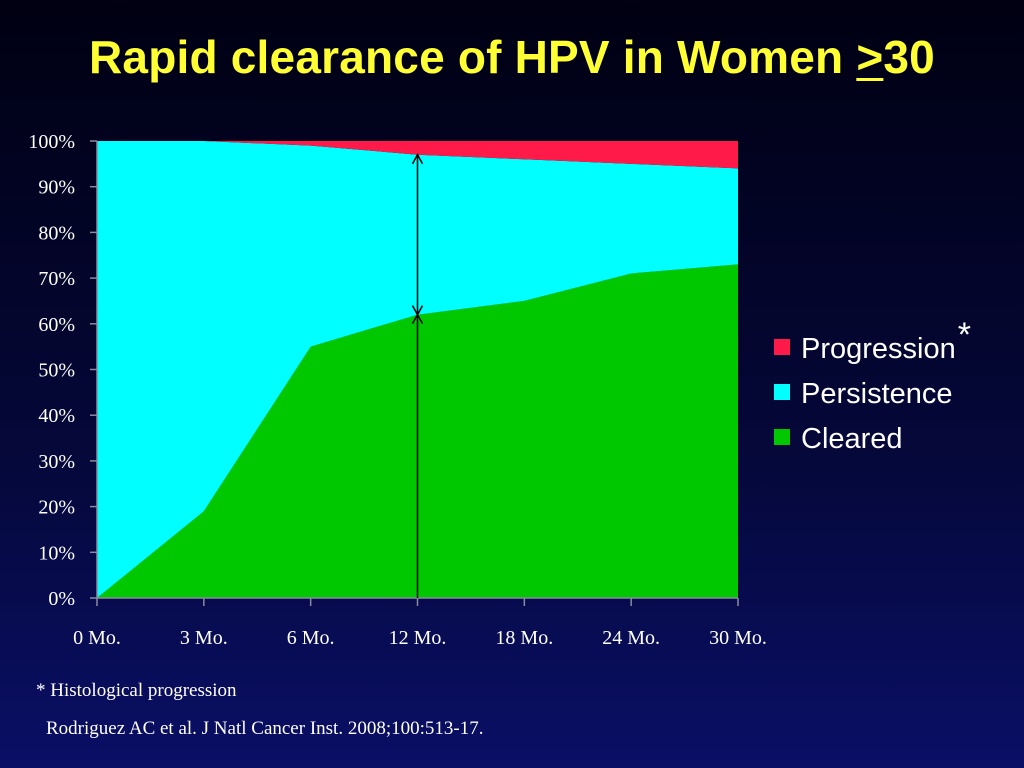  I want to click on legend-label-cleared: Cleared, so click(852, 439).